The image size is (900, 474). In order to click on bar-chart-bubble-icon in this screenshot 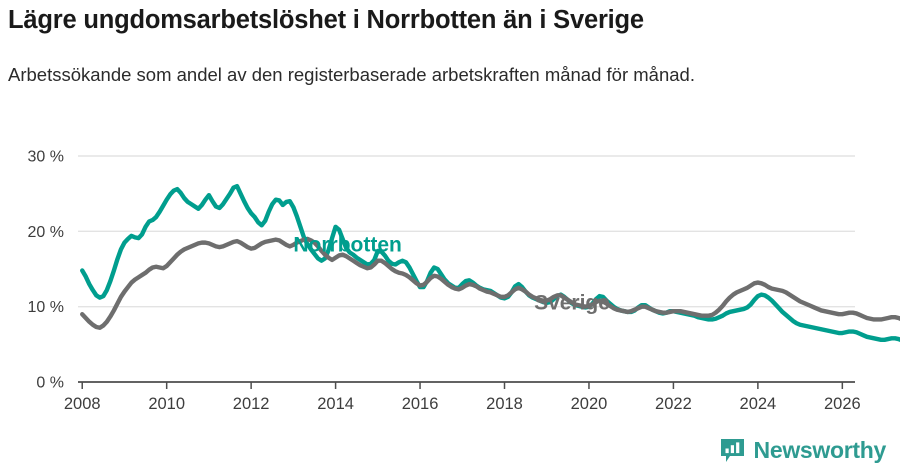, I will do `click(732, 450)`.